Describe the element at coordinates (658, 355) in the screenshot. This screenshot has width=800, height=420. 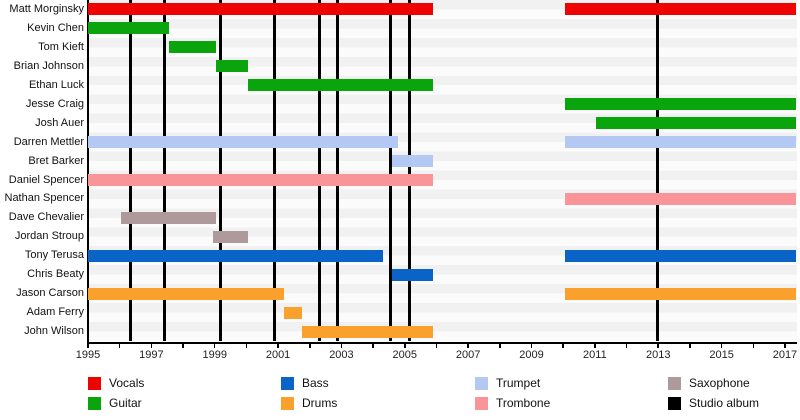
I see `x-axis-tick-label: 2013` at that location.